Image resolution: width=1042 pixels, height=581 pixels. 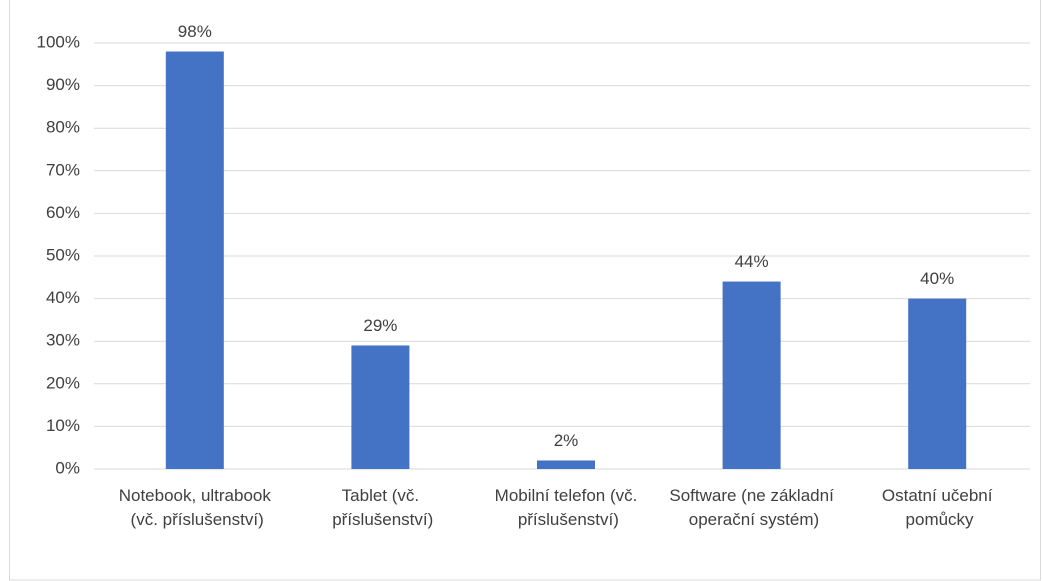 I want to click on x-tick-label: Notebook, ultrabook (vč. příslušenství), so click(x=195, y=507).